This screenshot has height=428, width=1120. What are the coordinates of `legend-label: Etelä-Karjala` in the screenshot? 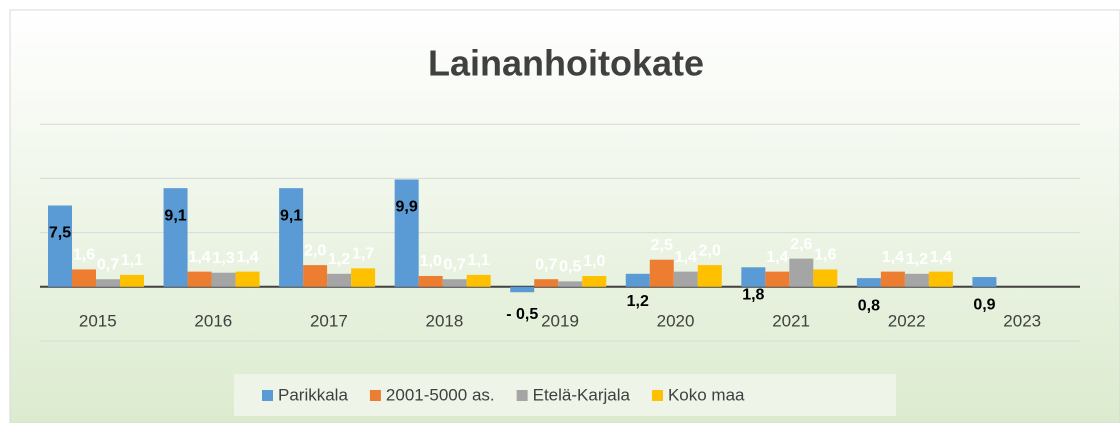 It's located at (582, 394).